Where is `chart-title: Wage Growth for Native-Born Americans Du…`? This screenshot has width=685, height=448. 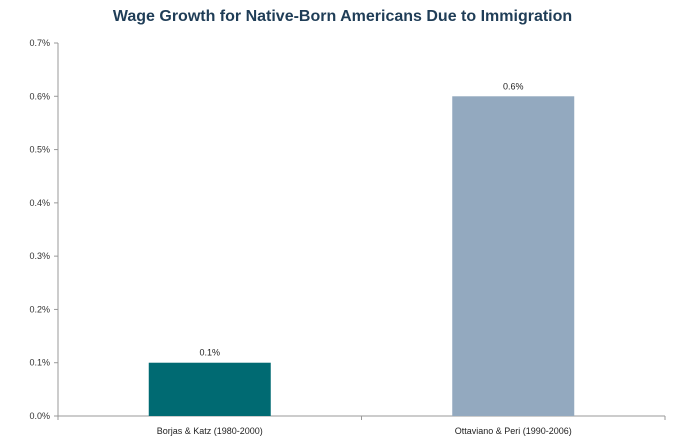 chart-title: Wage Growth for Native-Born Americans Du… is located at coordinates (342, 16).